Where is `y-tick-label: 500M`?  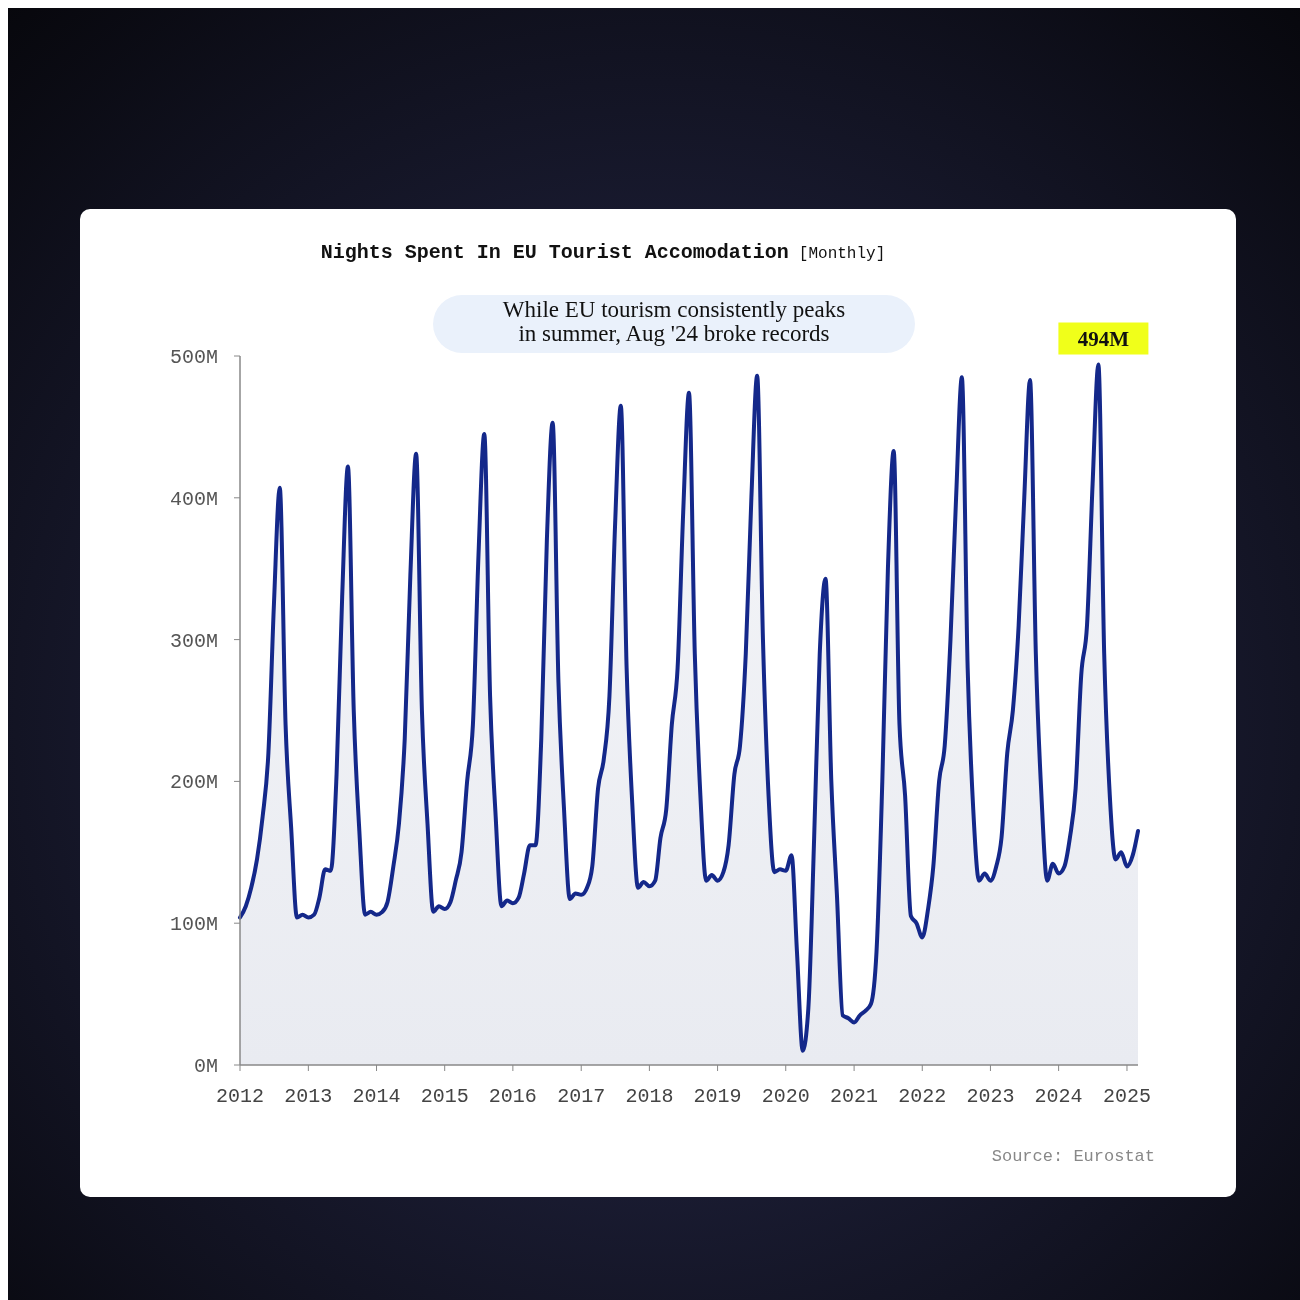 y-tick-label: 500M is located at coordinates (193, 357).